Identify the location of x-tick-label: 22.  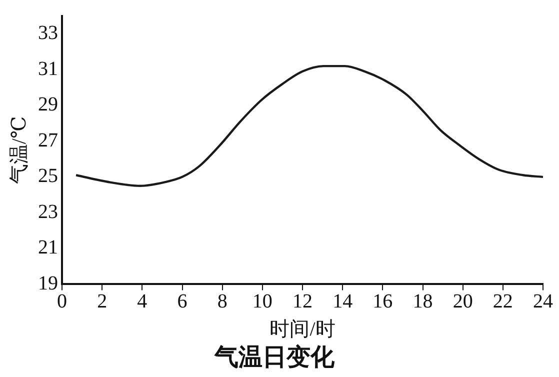
(502, 301).